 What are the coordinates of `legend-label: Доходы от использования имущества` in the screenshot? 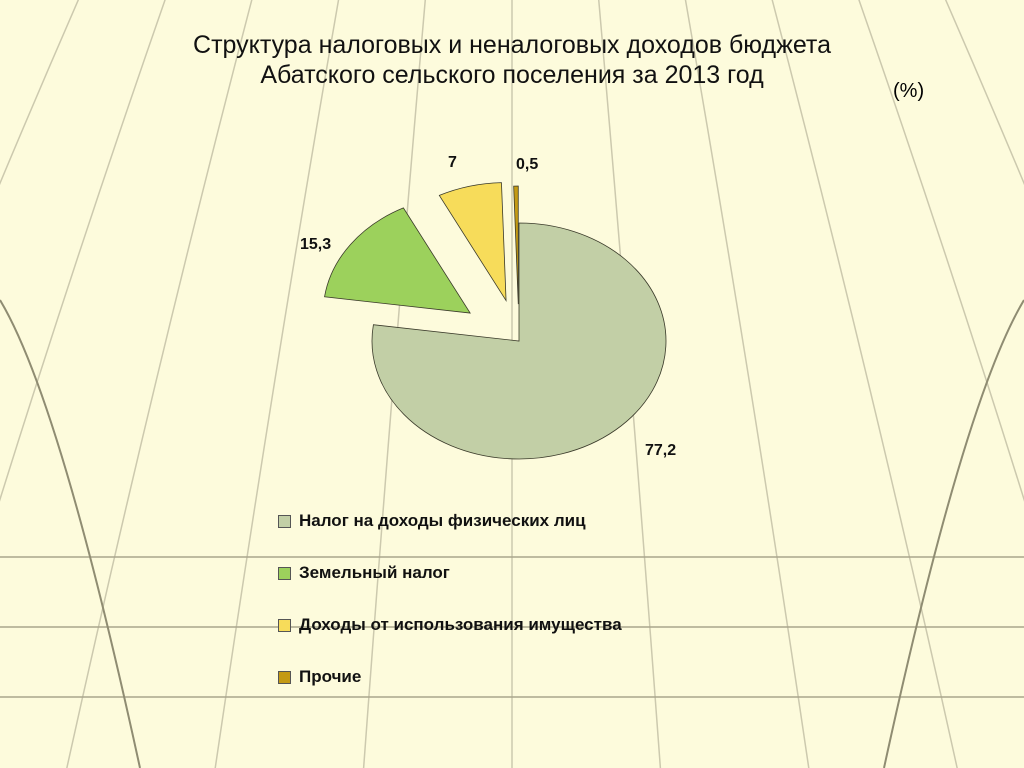 It's located at (460, 624).